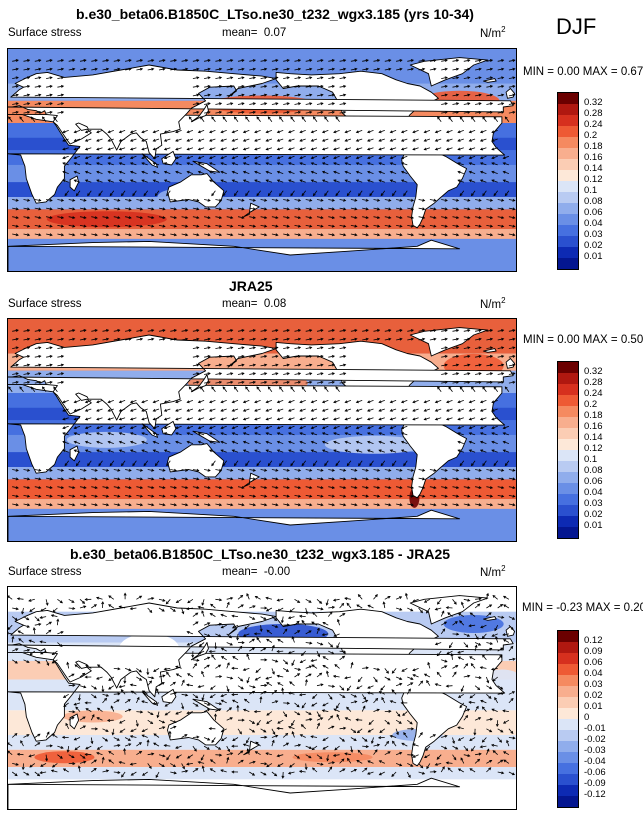 The image size is (643, 817). I want to click on units-base: N/m, so click(491, 33).